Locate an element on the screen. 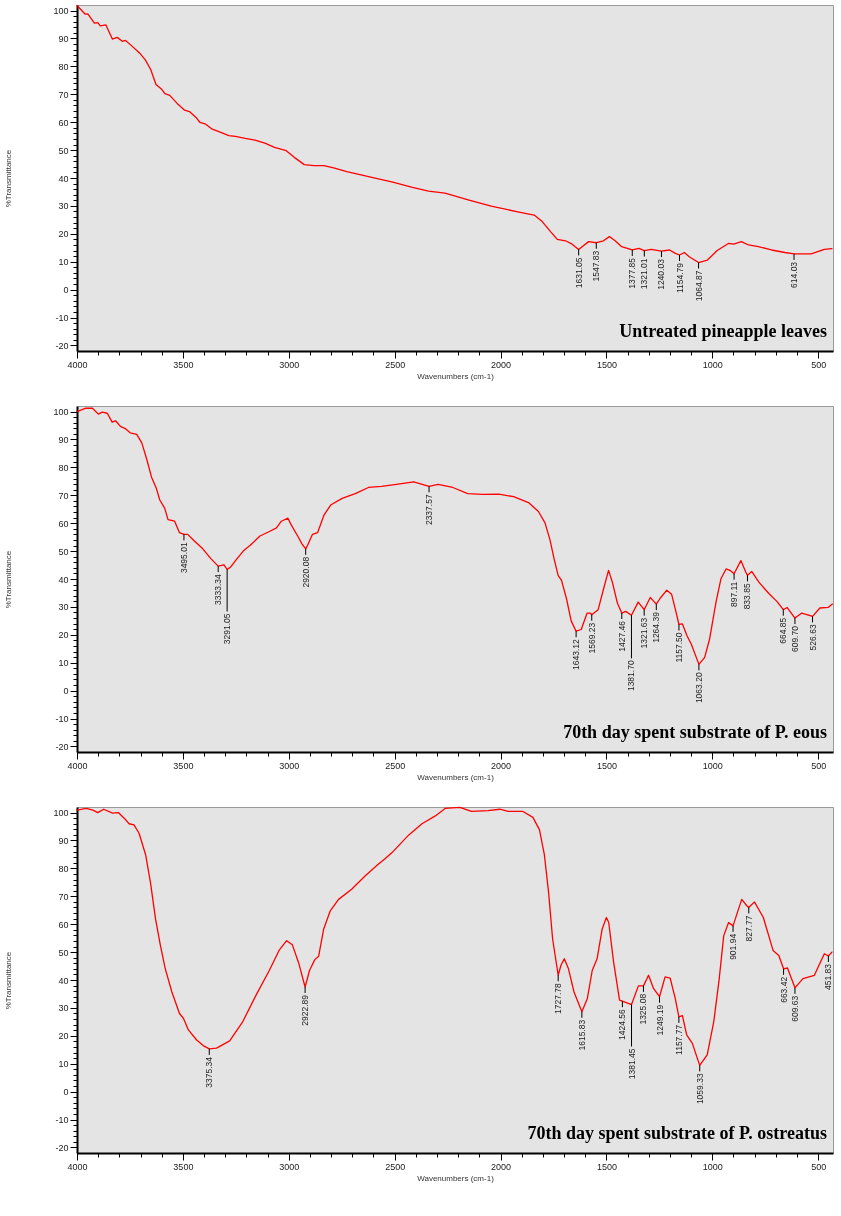 This screenshot has width=841, height=1216. annotation: 1157.77 is located at coordinates (678, 1039).